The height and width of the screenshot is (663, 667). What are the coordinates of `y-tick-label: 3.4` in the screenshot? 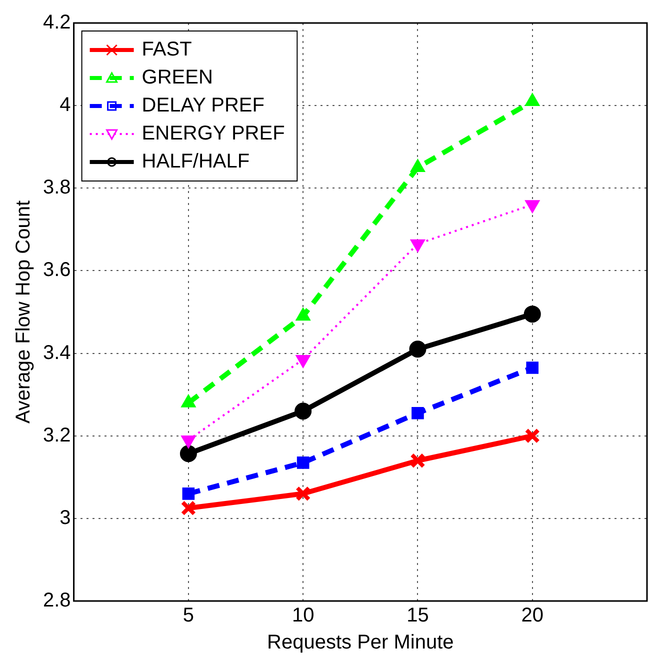 It's located at (56, 353).